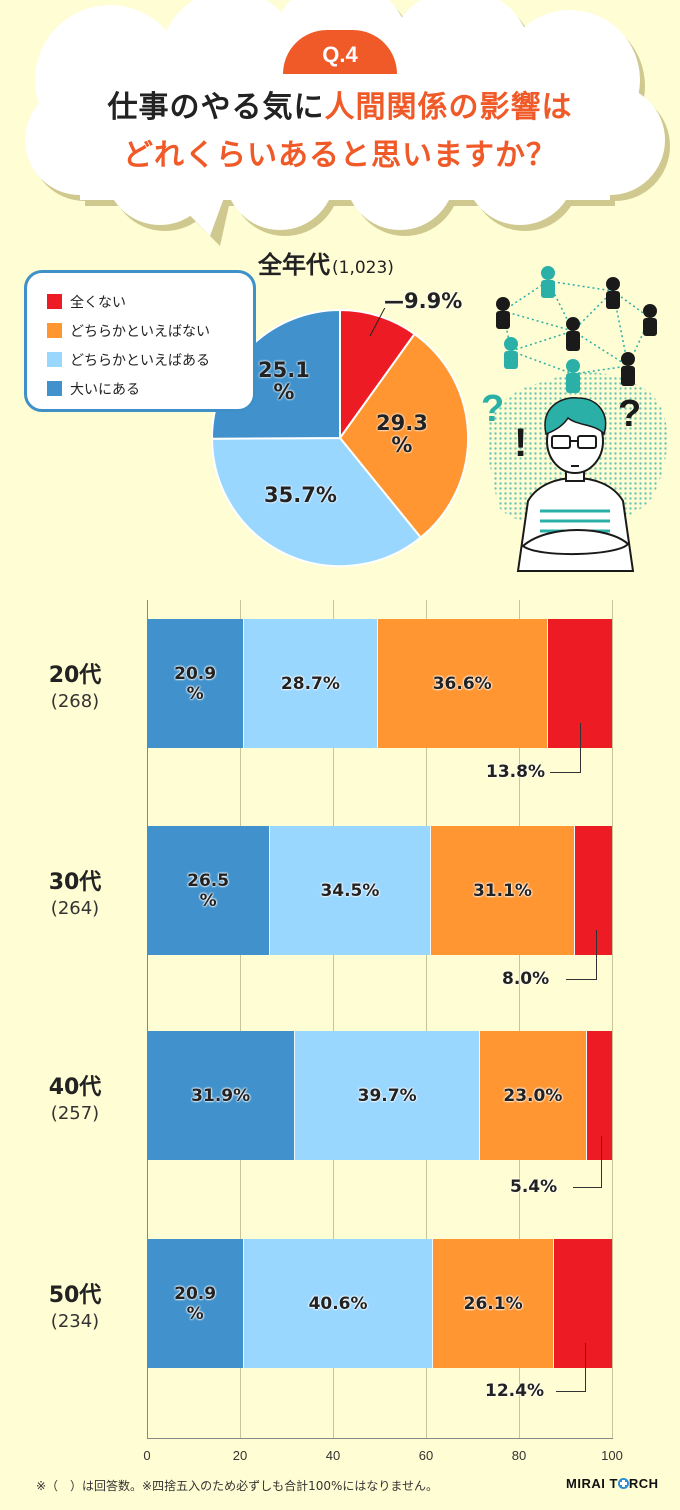  I want to click on segment-rather-yes: 28.7%, so click(311, 683).